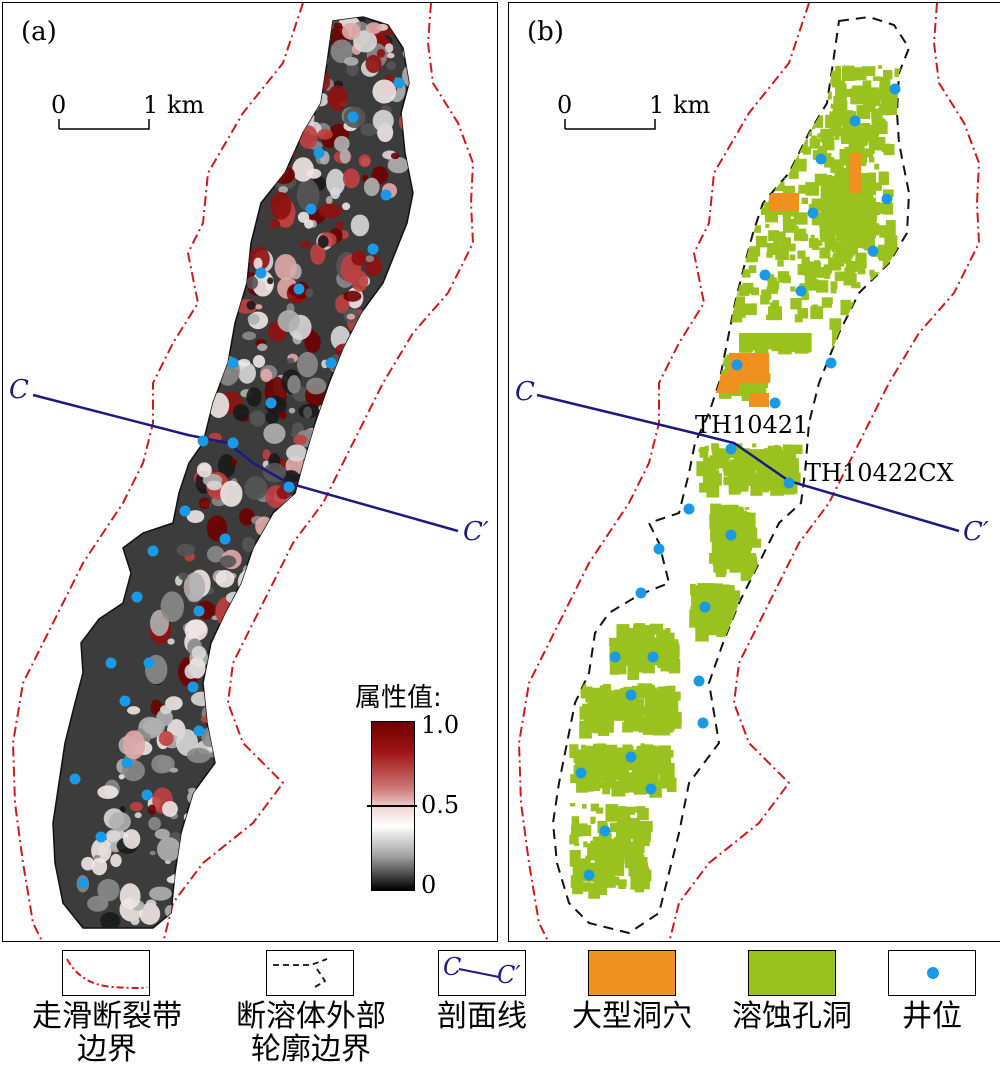 This screenshot has width=1000, height=1072. What do you see at coordinates (392, 806) in the screenshot?
I see `colorbar-mid-tick` at bounding box center [392, 806].